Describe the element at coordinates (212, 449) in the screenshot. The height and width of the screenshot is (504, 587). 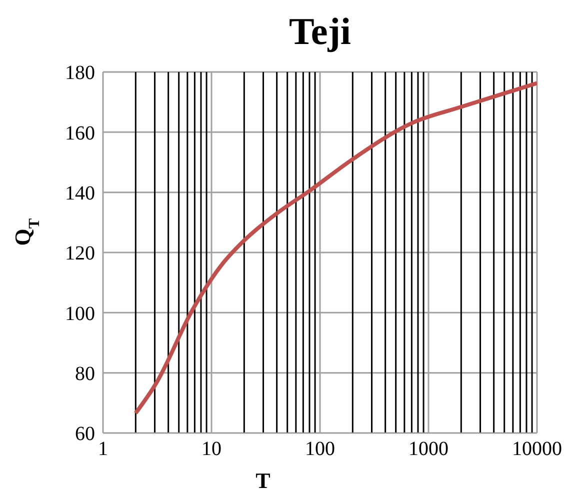
I see `x-tick-label: 10` at that location.